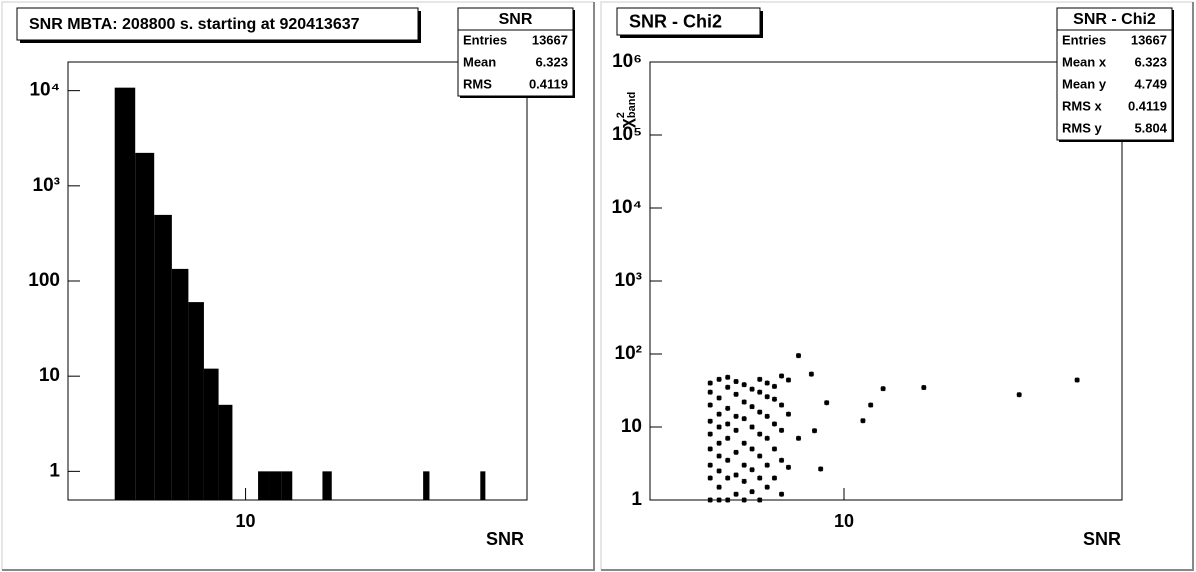 This screenshot has width=1196, height=572. I want to click on y-axis-label: χ2band, so click(626, 110).